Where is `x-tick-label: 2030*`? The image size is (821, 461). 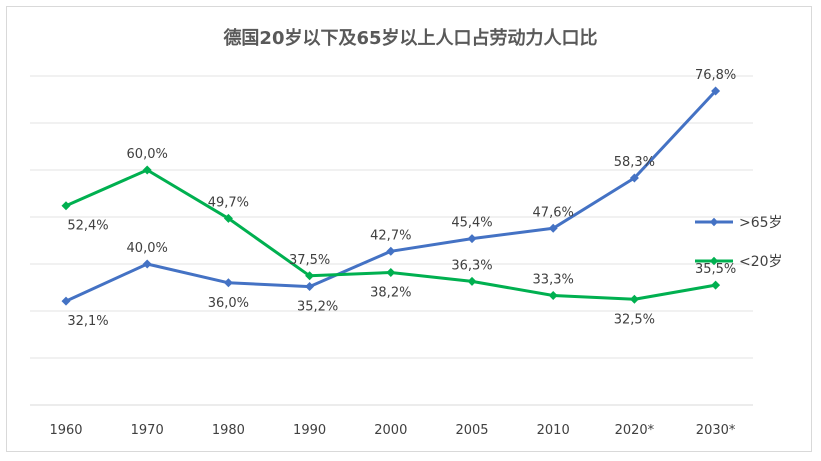 x-tick-label: 2030* is located at coordinates (716, 430).